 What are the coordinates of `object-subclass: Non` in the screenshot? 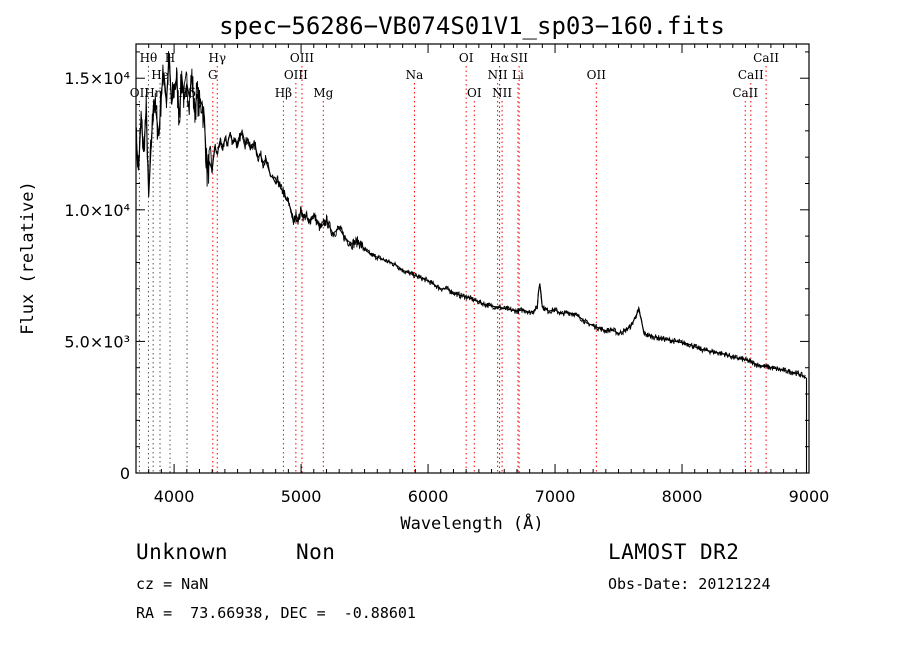 It's located at (316, 552).